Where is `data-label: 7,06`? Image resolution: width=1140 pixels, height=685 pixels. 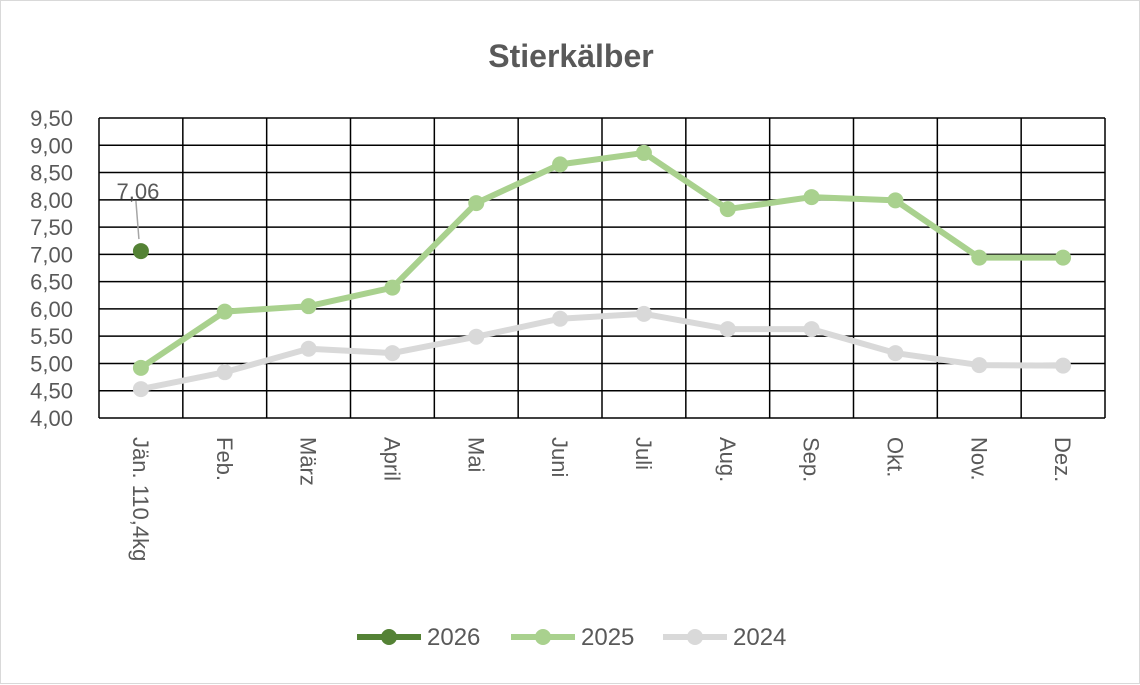
data-label: 7,06 is located at coordinates (138, 191).